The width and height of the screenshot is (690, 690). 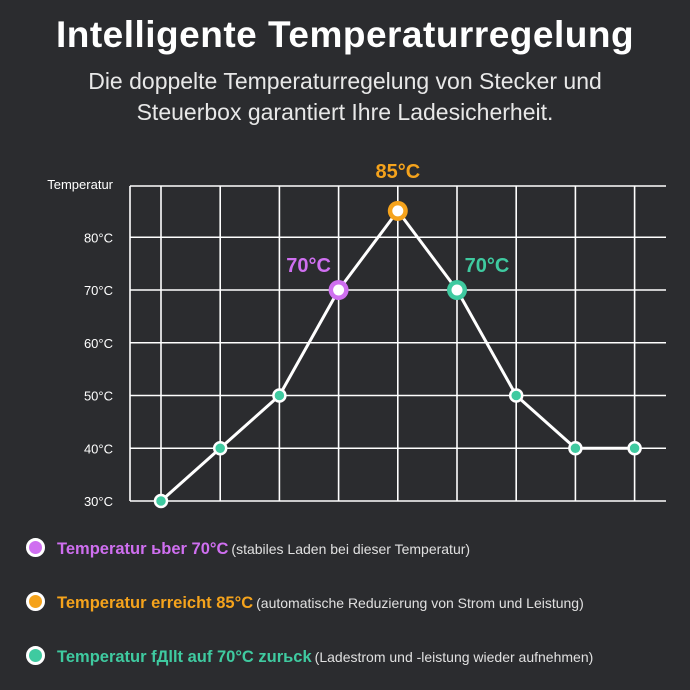 What do you see at coordinates (98, 448) in the screenshot?
I see `y-tick-label: 40°C` at bounding box center [98, 448].